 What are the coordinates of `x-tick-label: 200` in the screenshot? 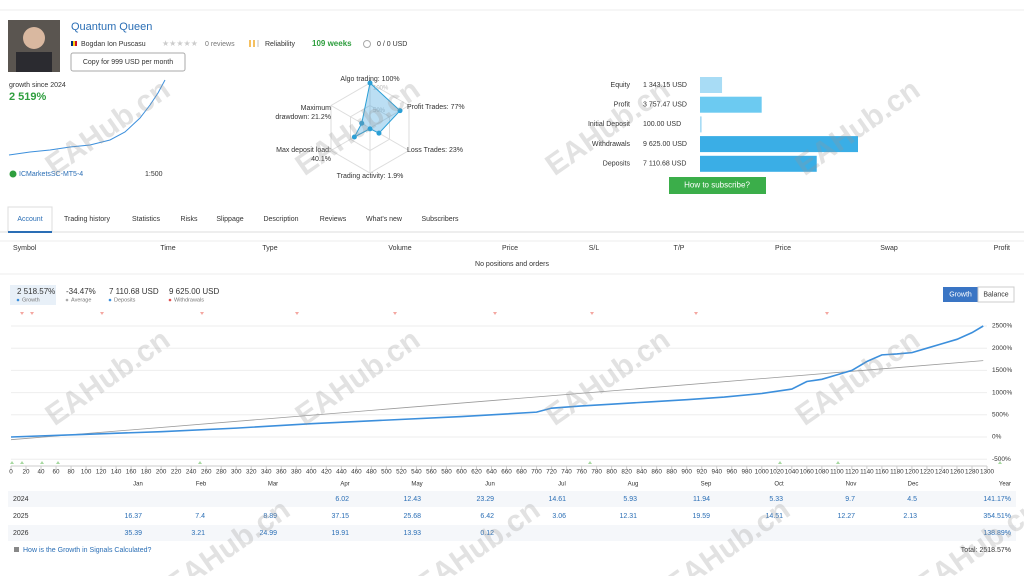 It's located at (161, 472).